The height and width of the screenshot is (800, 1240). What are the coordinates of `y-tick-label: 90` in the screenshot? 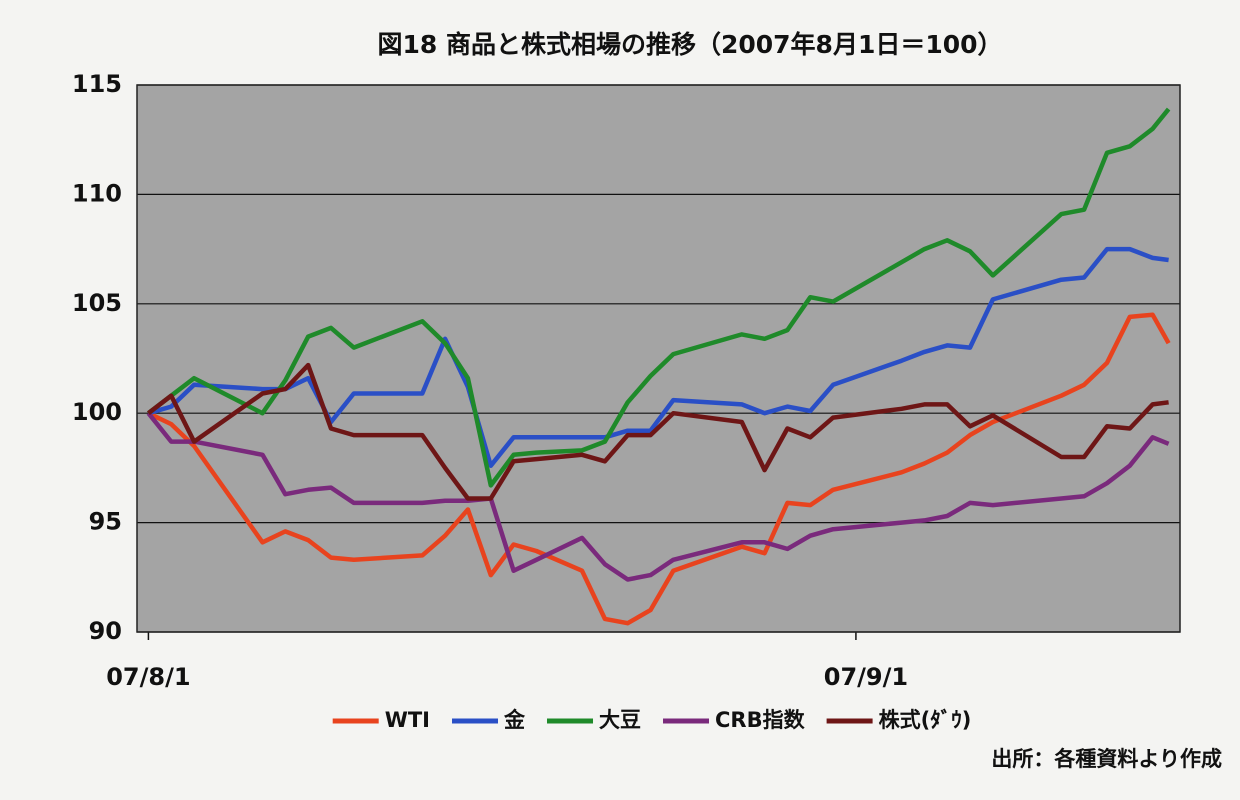 It's located at (105, 631).